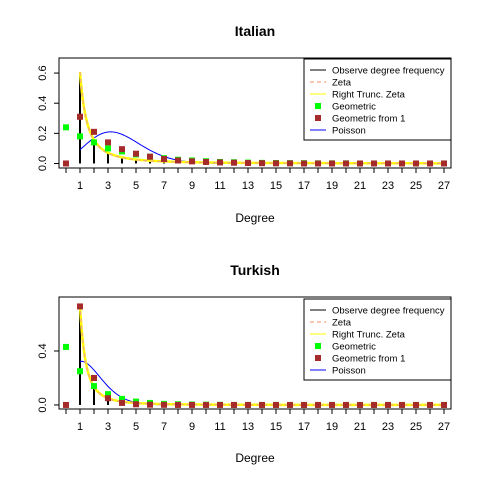 The image size is (480, 485). I want to click on y-tick-label: 0.6, so click(43, 72).